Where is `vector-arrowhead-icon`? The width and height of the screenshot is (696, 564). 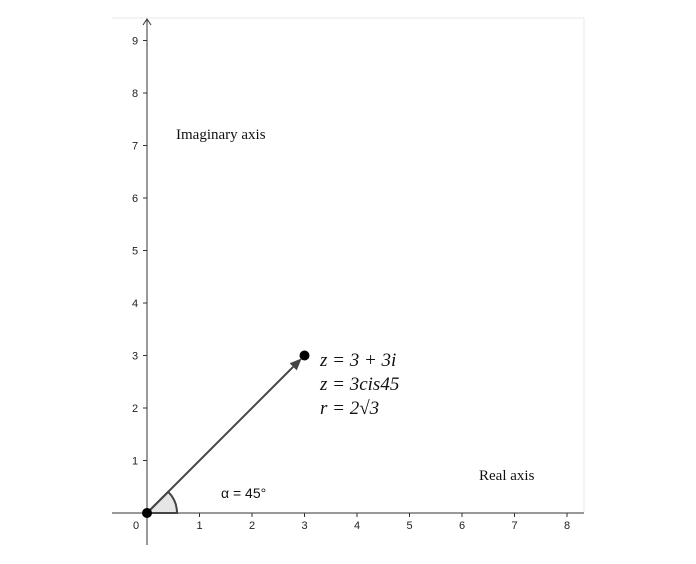 vector-arrowhead-icon is located at coordinates (295, 364).